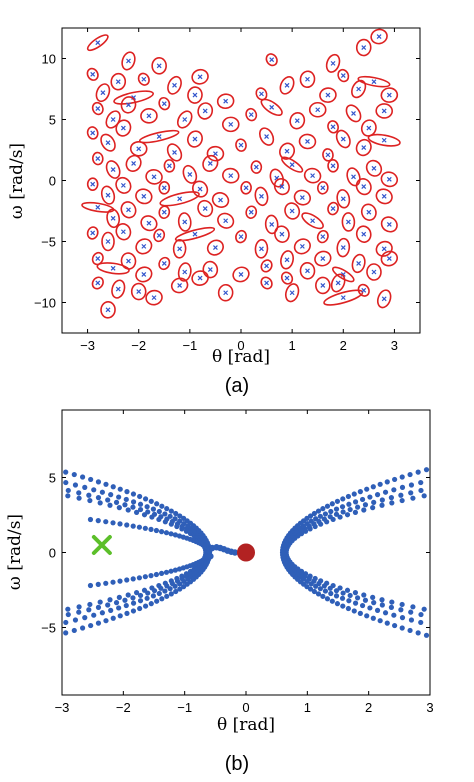  What do you see at coordinates (17, 181) in the screenshot?
I see `panel-a-y-axis-label: ω [rad/s]` at bounding box center [17, 181].